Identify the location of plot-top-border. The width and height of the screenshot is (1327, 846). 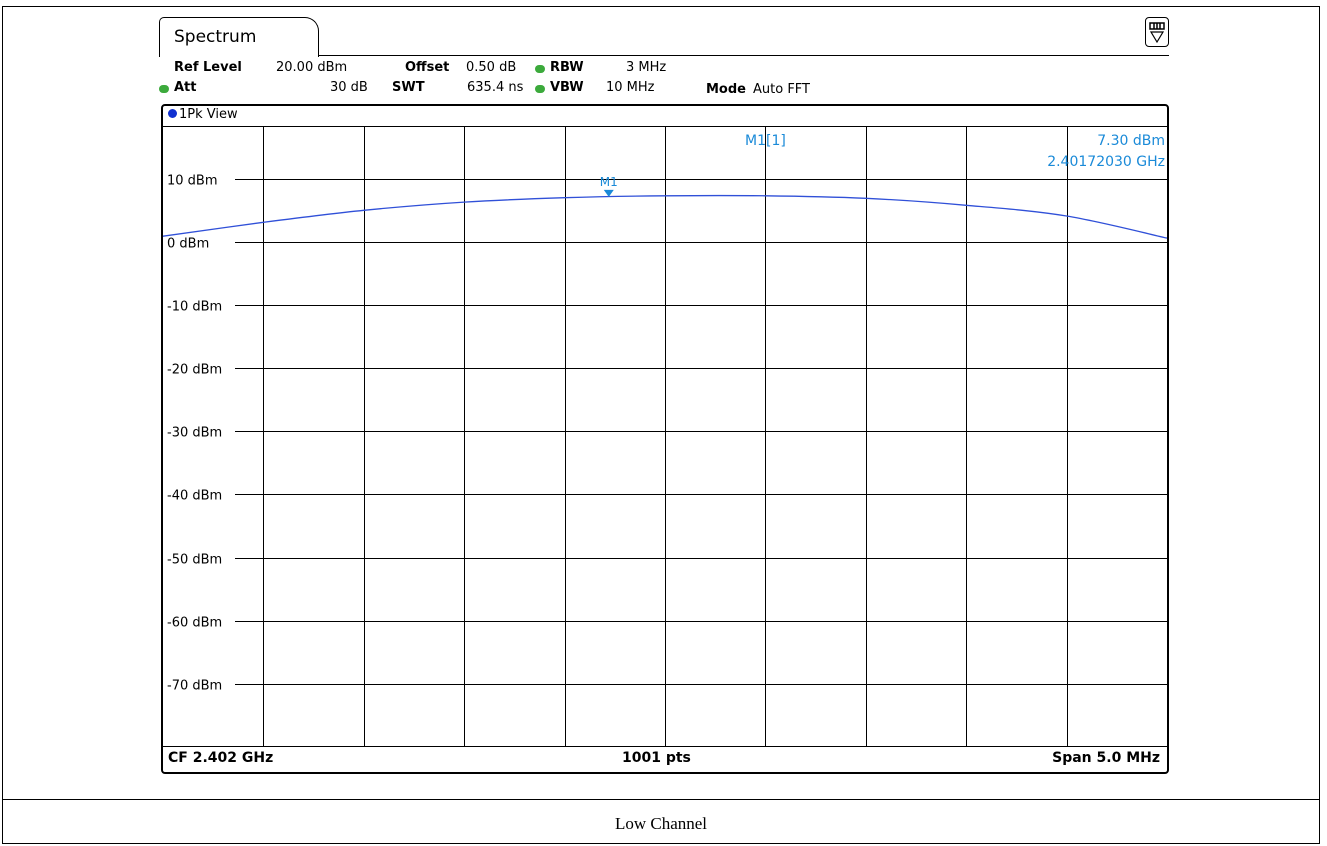
(665, 126).